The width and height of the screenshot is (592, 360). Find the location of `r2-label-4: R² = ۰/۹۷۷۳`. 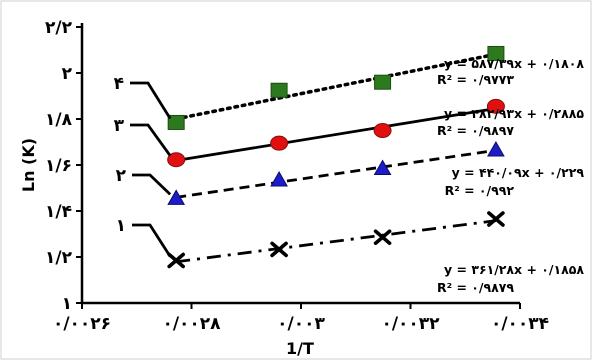

r2-label-4: R² = ۰/۹۷۷۳ is located at coordinates (475, 79).